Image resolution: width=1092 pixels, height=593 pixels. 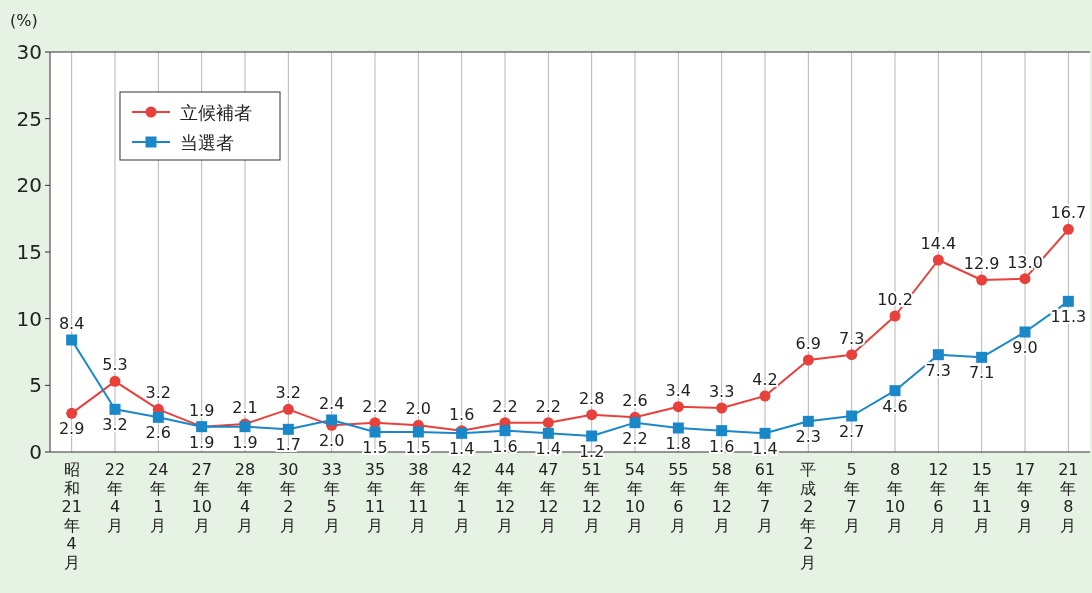 I want to click on x-tick-label: 54年10月, so click(x=635, y=497).